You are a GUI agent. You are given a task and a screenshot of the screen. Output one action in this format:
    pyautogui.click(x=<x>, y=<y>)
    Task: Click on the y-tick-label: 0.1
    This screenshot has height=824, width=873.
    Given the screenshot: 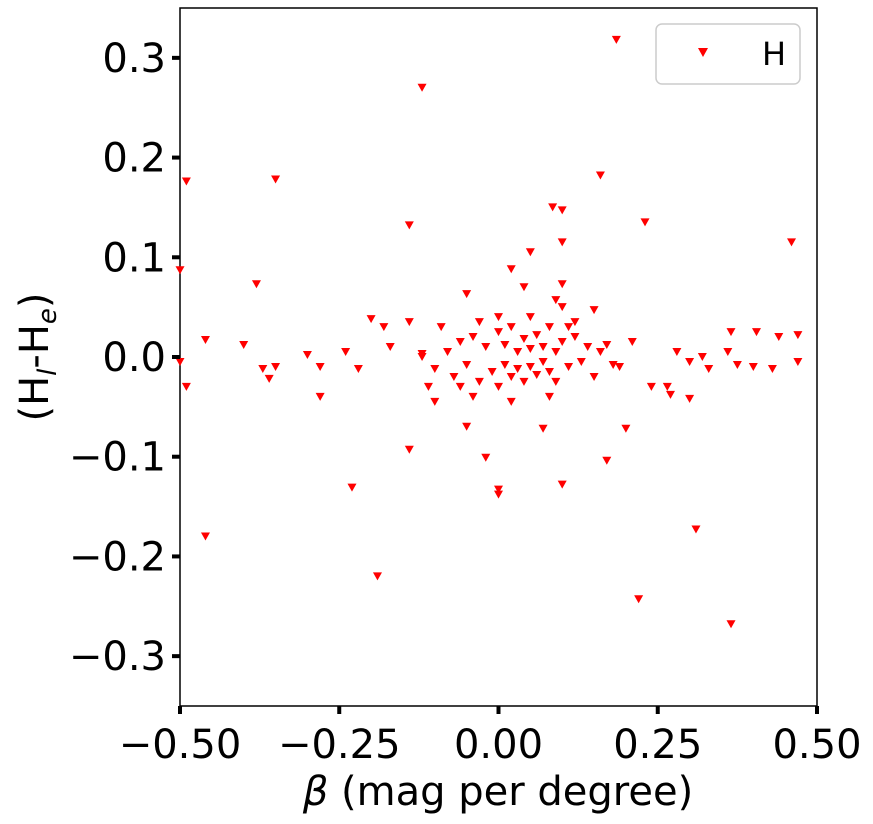 What is the action you would take?
    pyautogui.click(x=134, y=258)
    